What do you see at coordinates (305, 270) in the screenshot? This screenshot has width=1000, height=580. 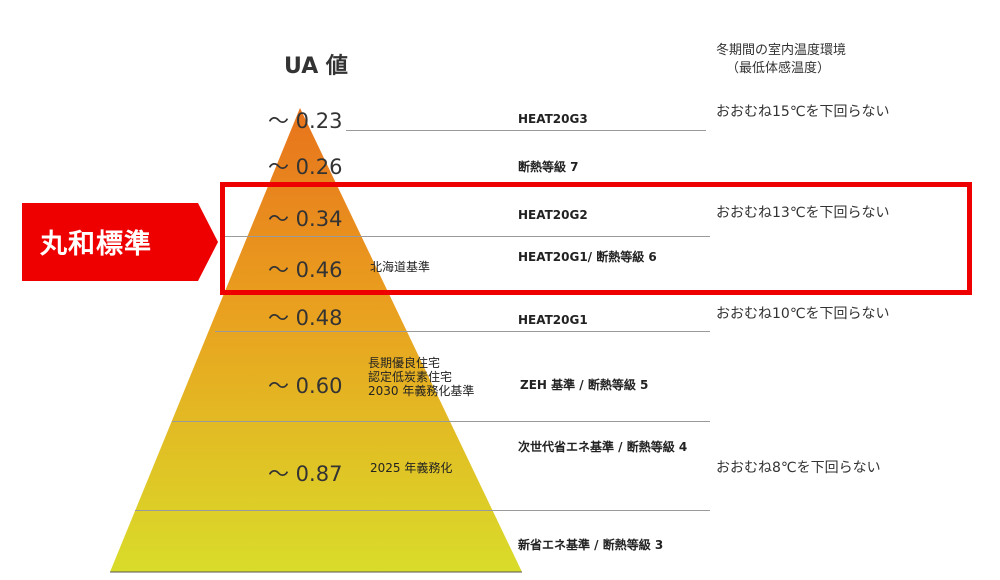 I see `ua-value: 〜 0.46` at bounding box center [305, 270].